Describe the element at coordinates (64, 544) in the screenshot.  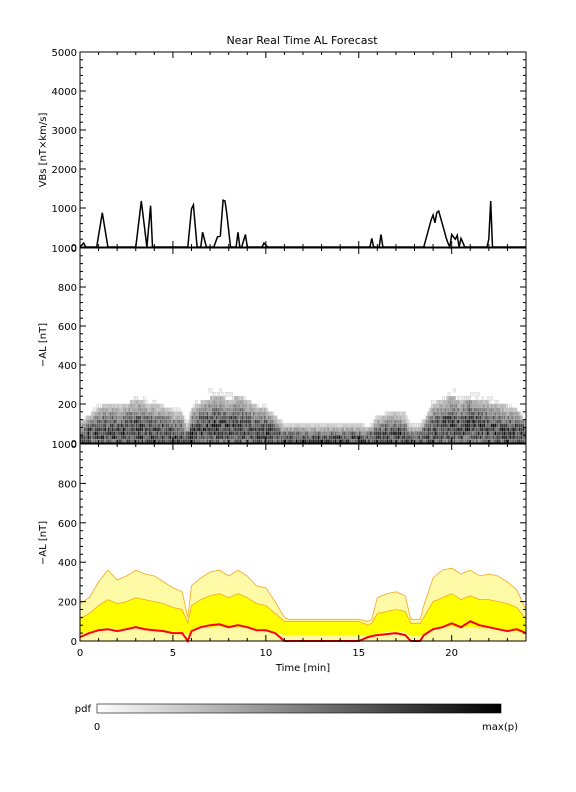
I see `band-y-tick-labels: 0 200 400 600 800 1000` at that location.